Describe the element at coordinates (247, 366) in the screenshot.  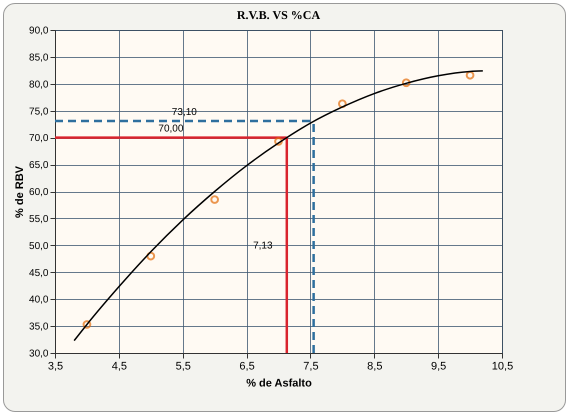
I see `x-tick-label: 6,5` at that location.